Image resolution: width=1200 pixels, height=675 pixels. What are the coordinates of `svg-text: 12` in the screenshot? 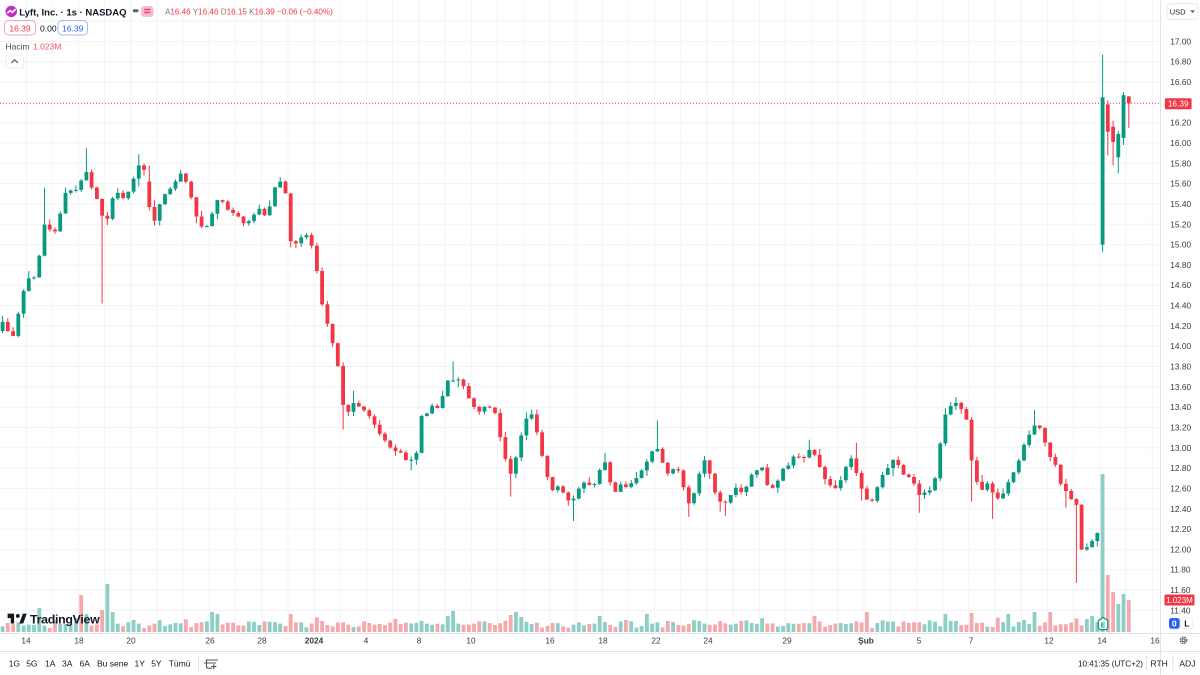 It's located at (1049, 641).